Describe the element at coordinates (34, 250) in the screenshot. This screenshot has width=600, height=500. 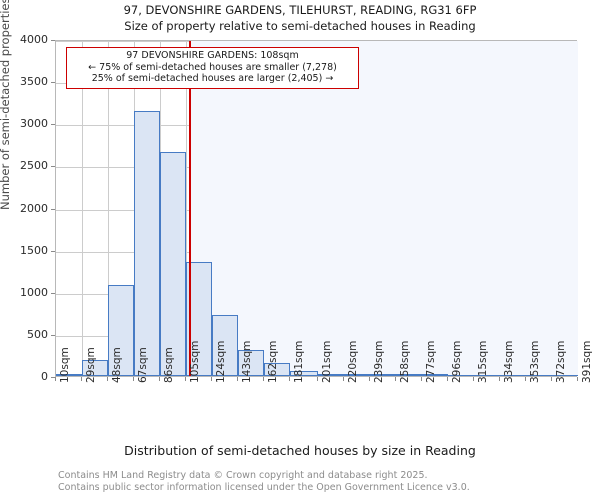
I see `y-axis-tick-label: 1500` at that location.